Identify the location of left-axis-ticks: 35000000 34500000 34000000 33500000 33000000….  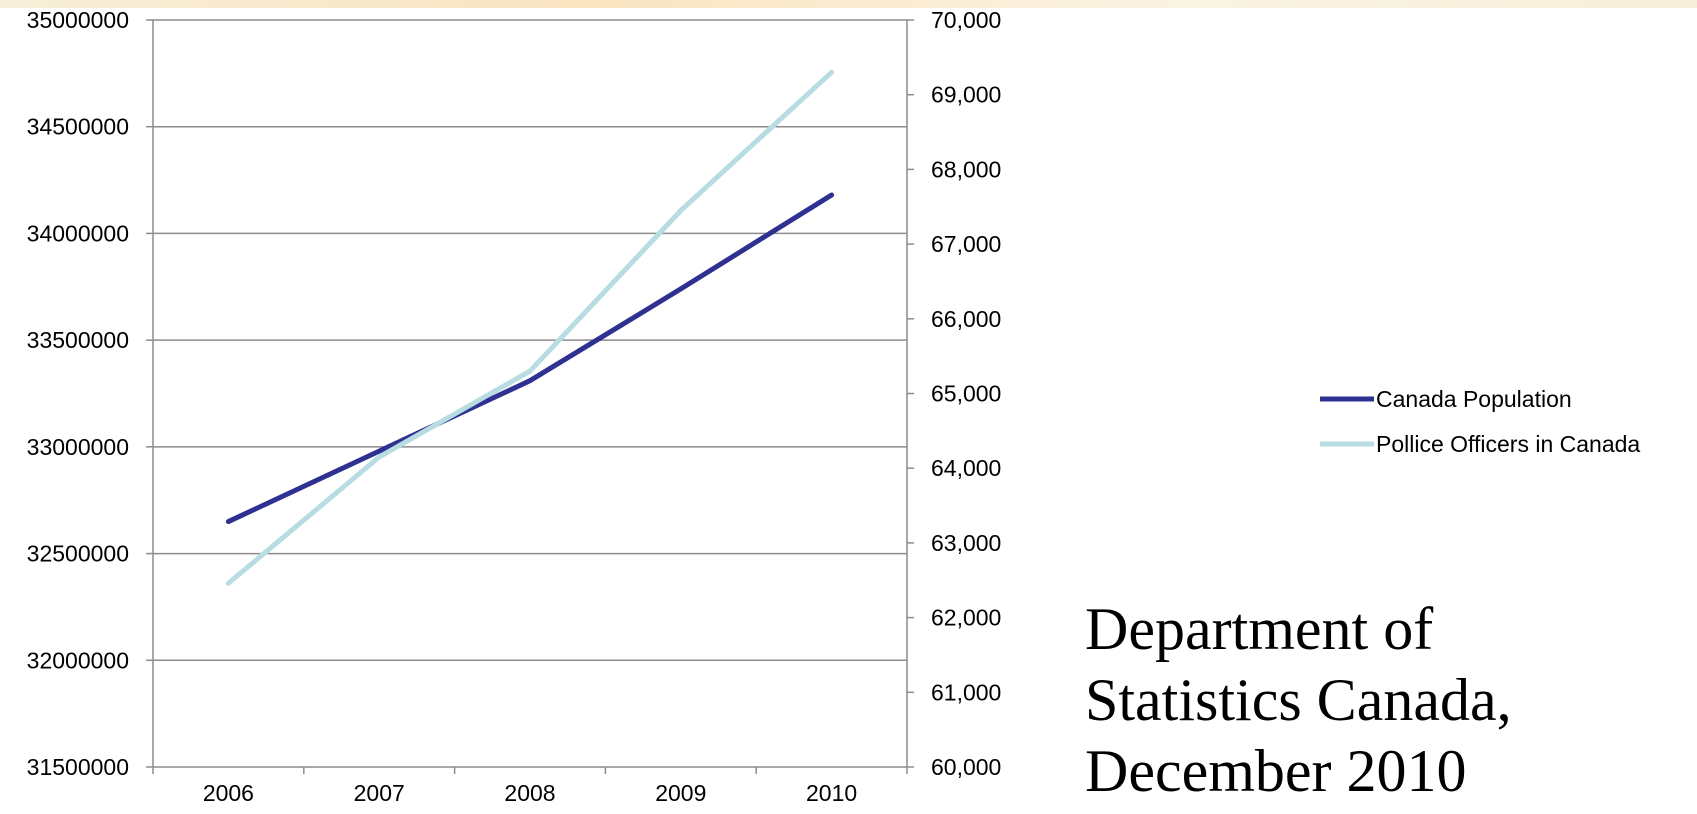
(90, 393).